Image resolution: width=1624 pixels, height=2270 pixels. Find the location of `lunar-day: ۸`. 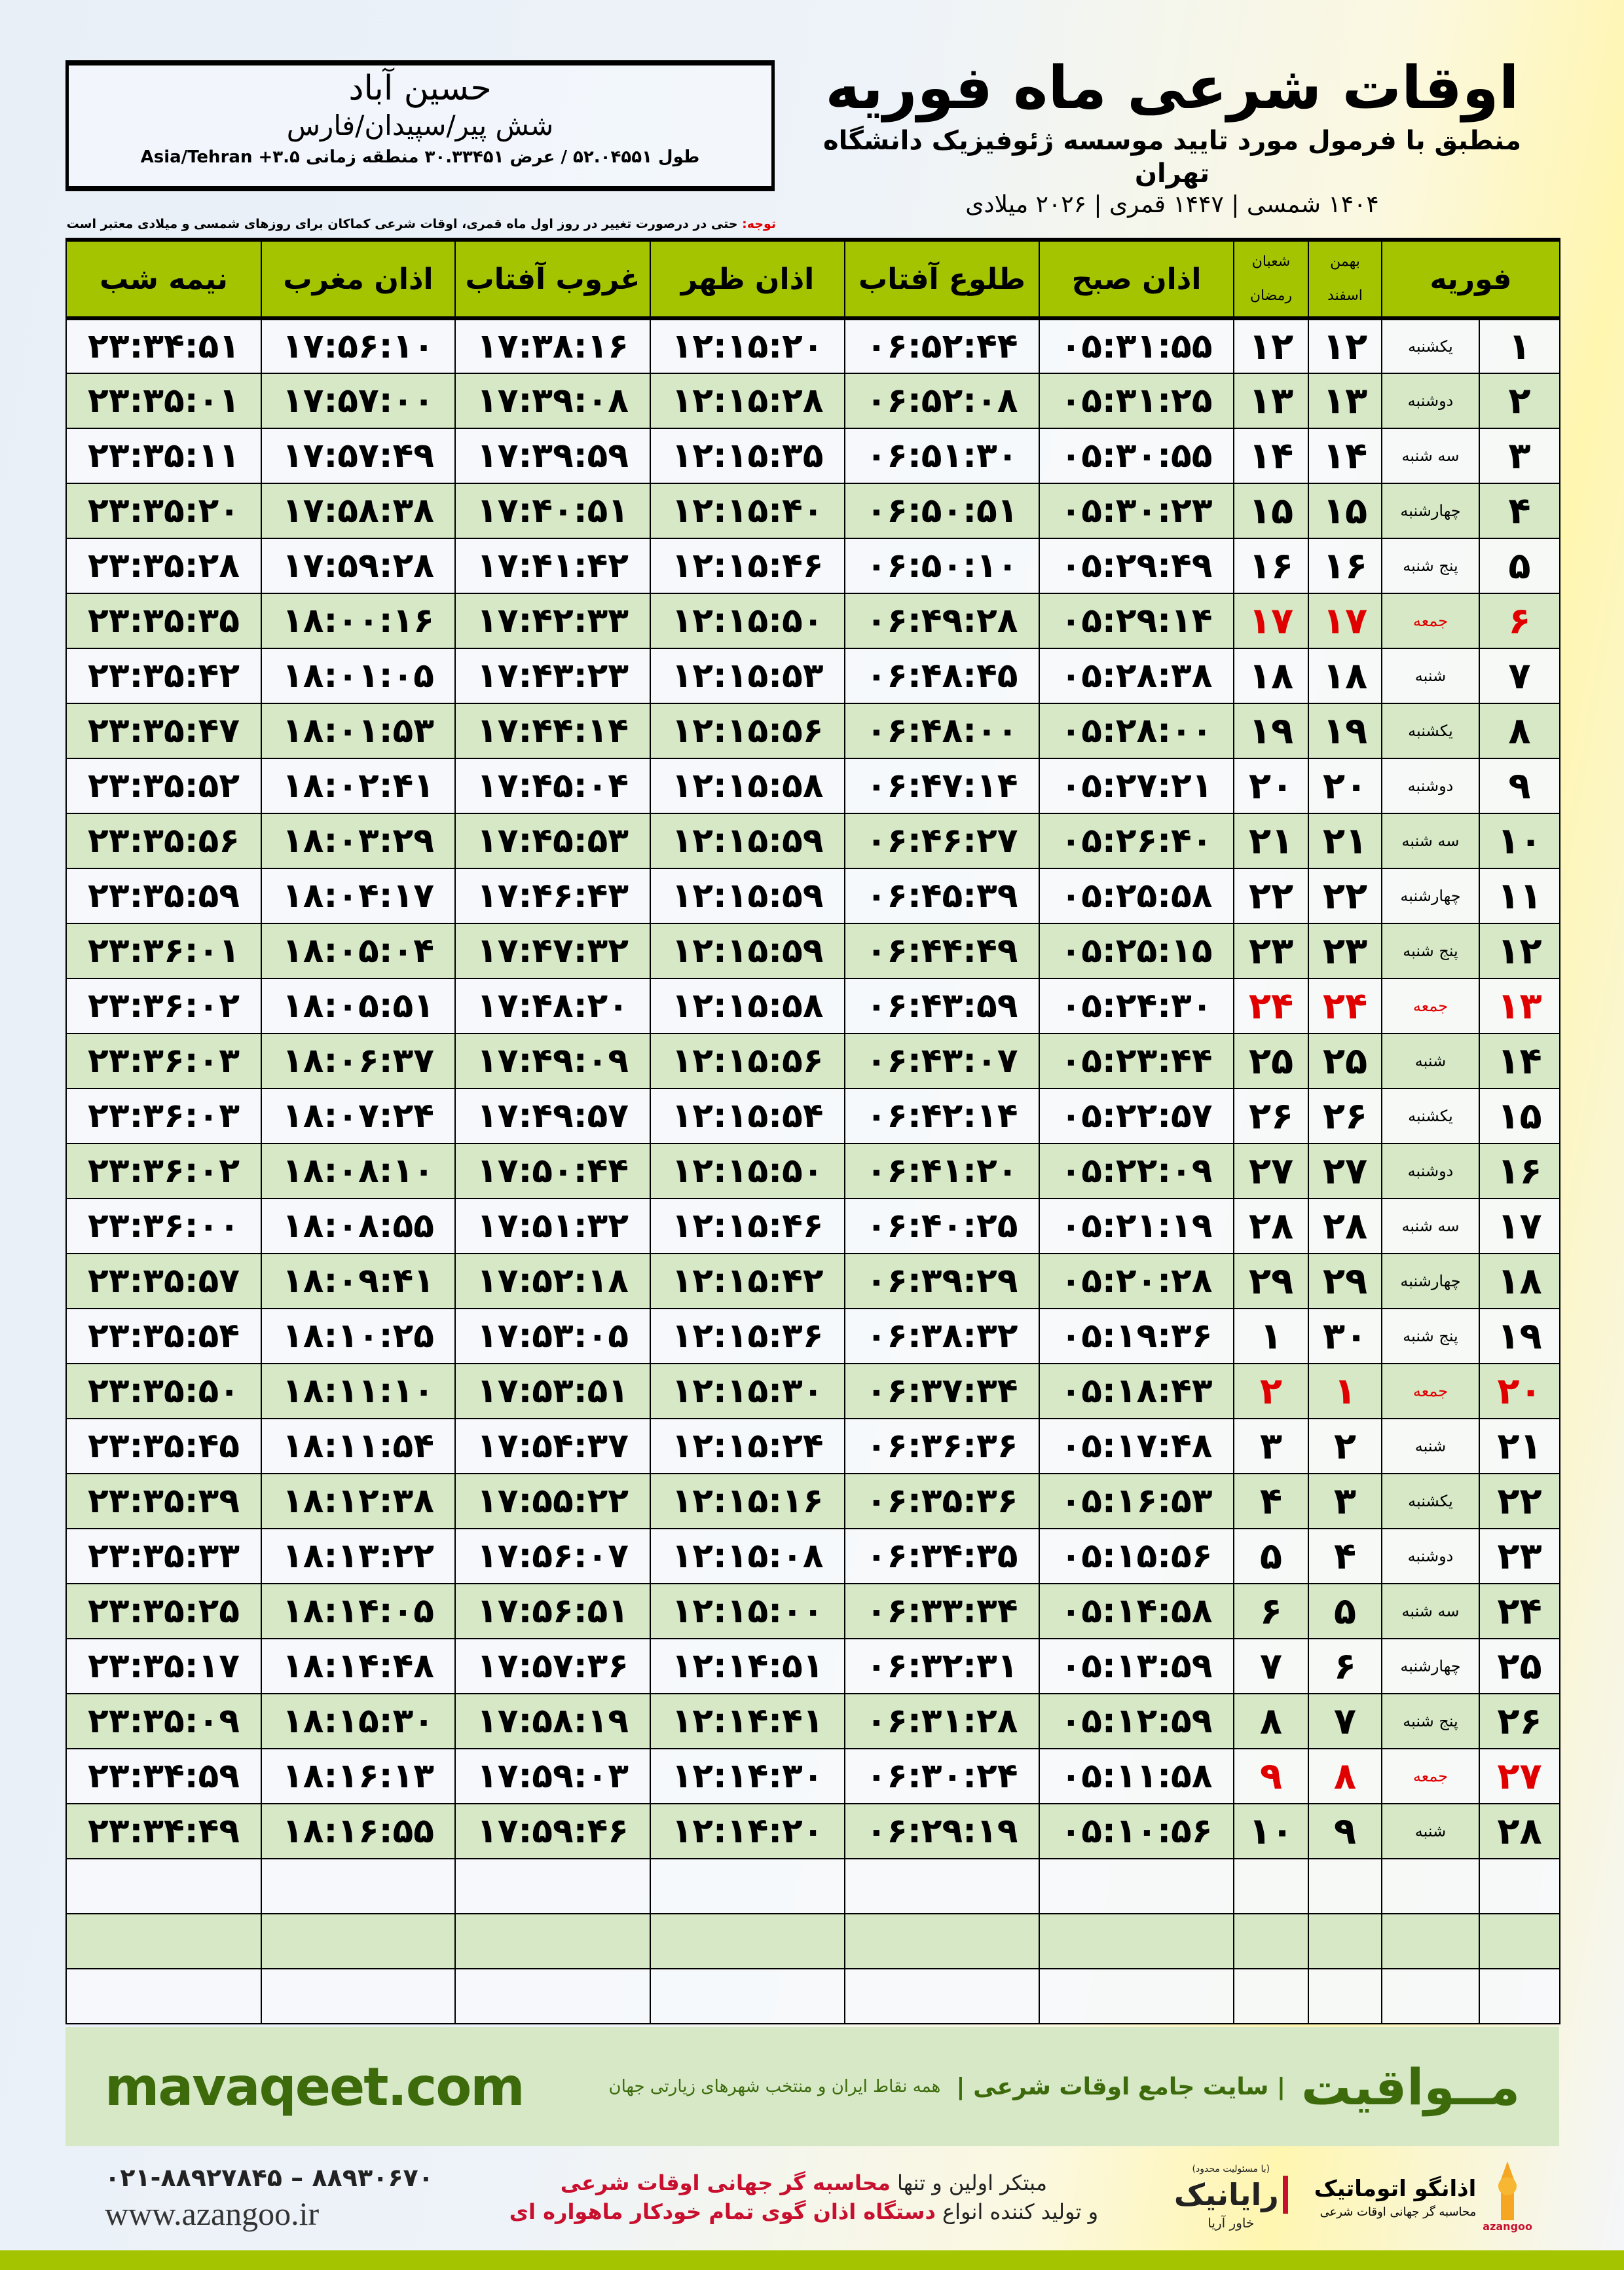

lunar-day: ۸ is located at coordinates (1271, 1721).